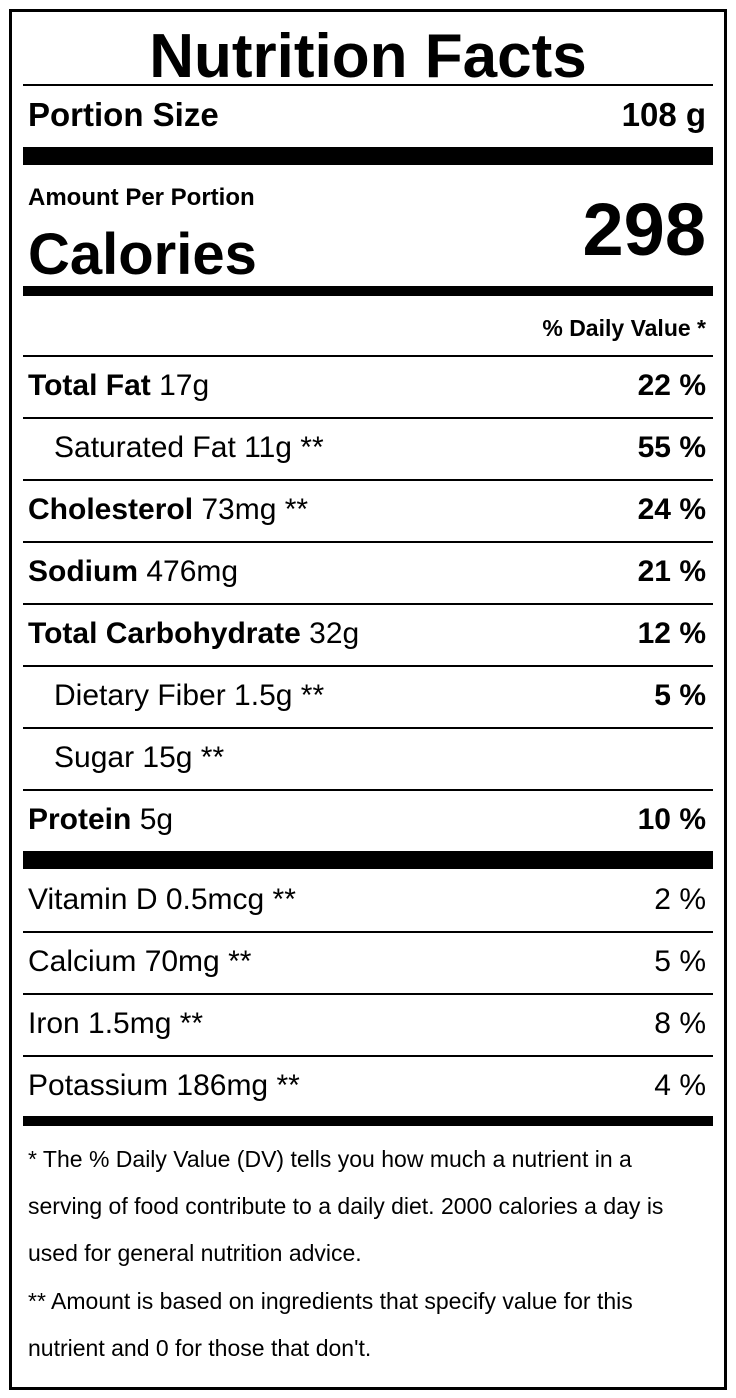 The height and width of the screenshot is (1398, 736). What do you see at coordinates (142, 254) in the screenshot?
I see `calories-label: Calories` at bounding box center [142, 254].